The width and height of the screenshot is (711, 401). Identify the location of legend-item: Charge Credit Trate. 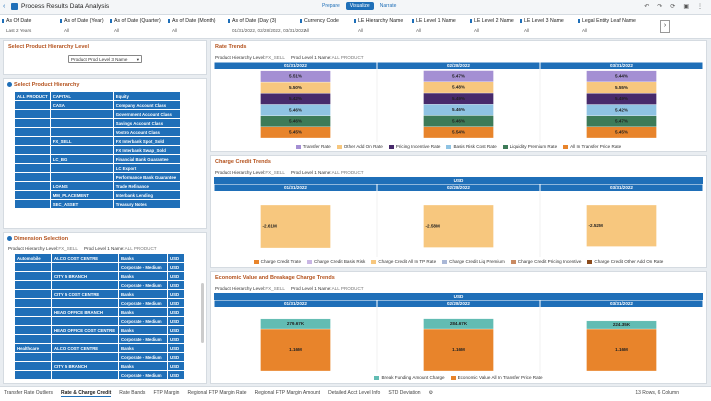
(277, 261).